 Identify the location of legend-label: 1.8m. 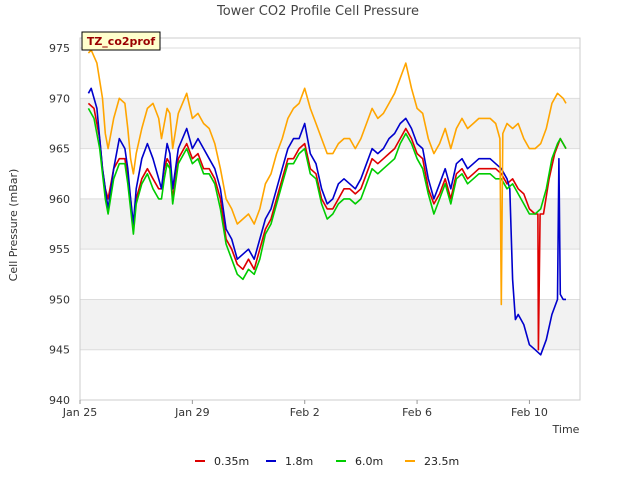
(299, 461).